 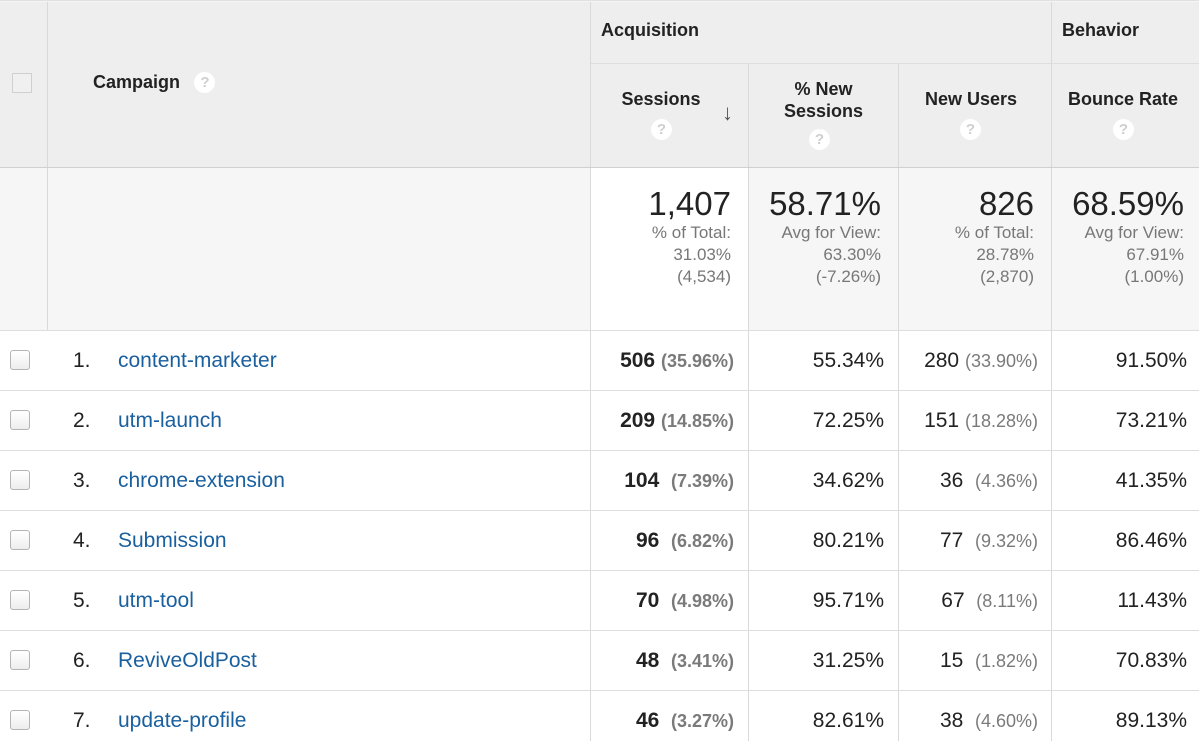 I want to click on campaign-link: utm-launch, so click(x=170, y=420).